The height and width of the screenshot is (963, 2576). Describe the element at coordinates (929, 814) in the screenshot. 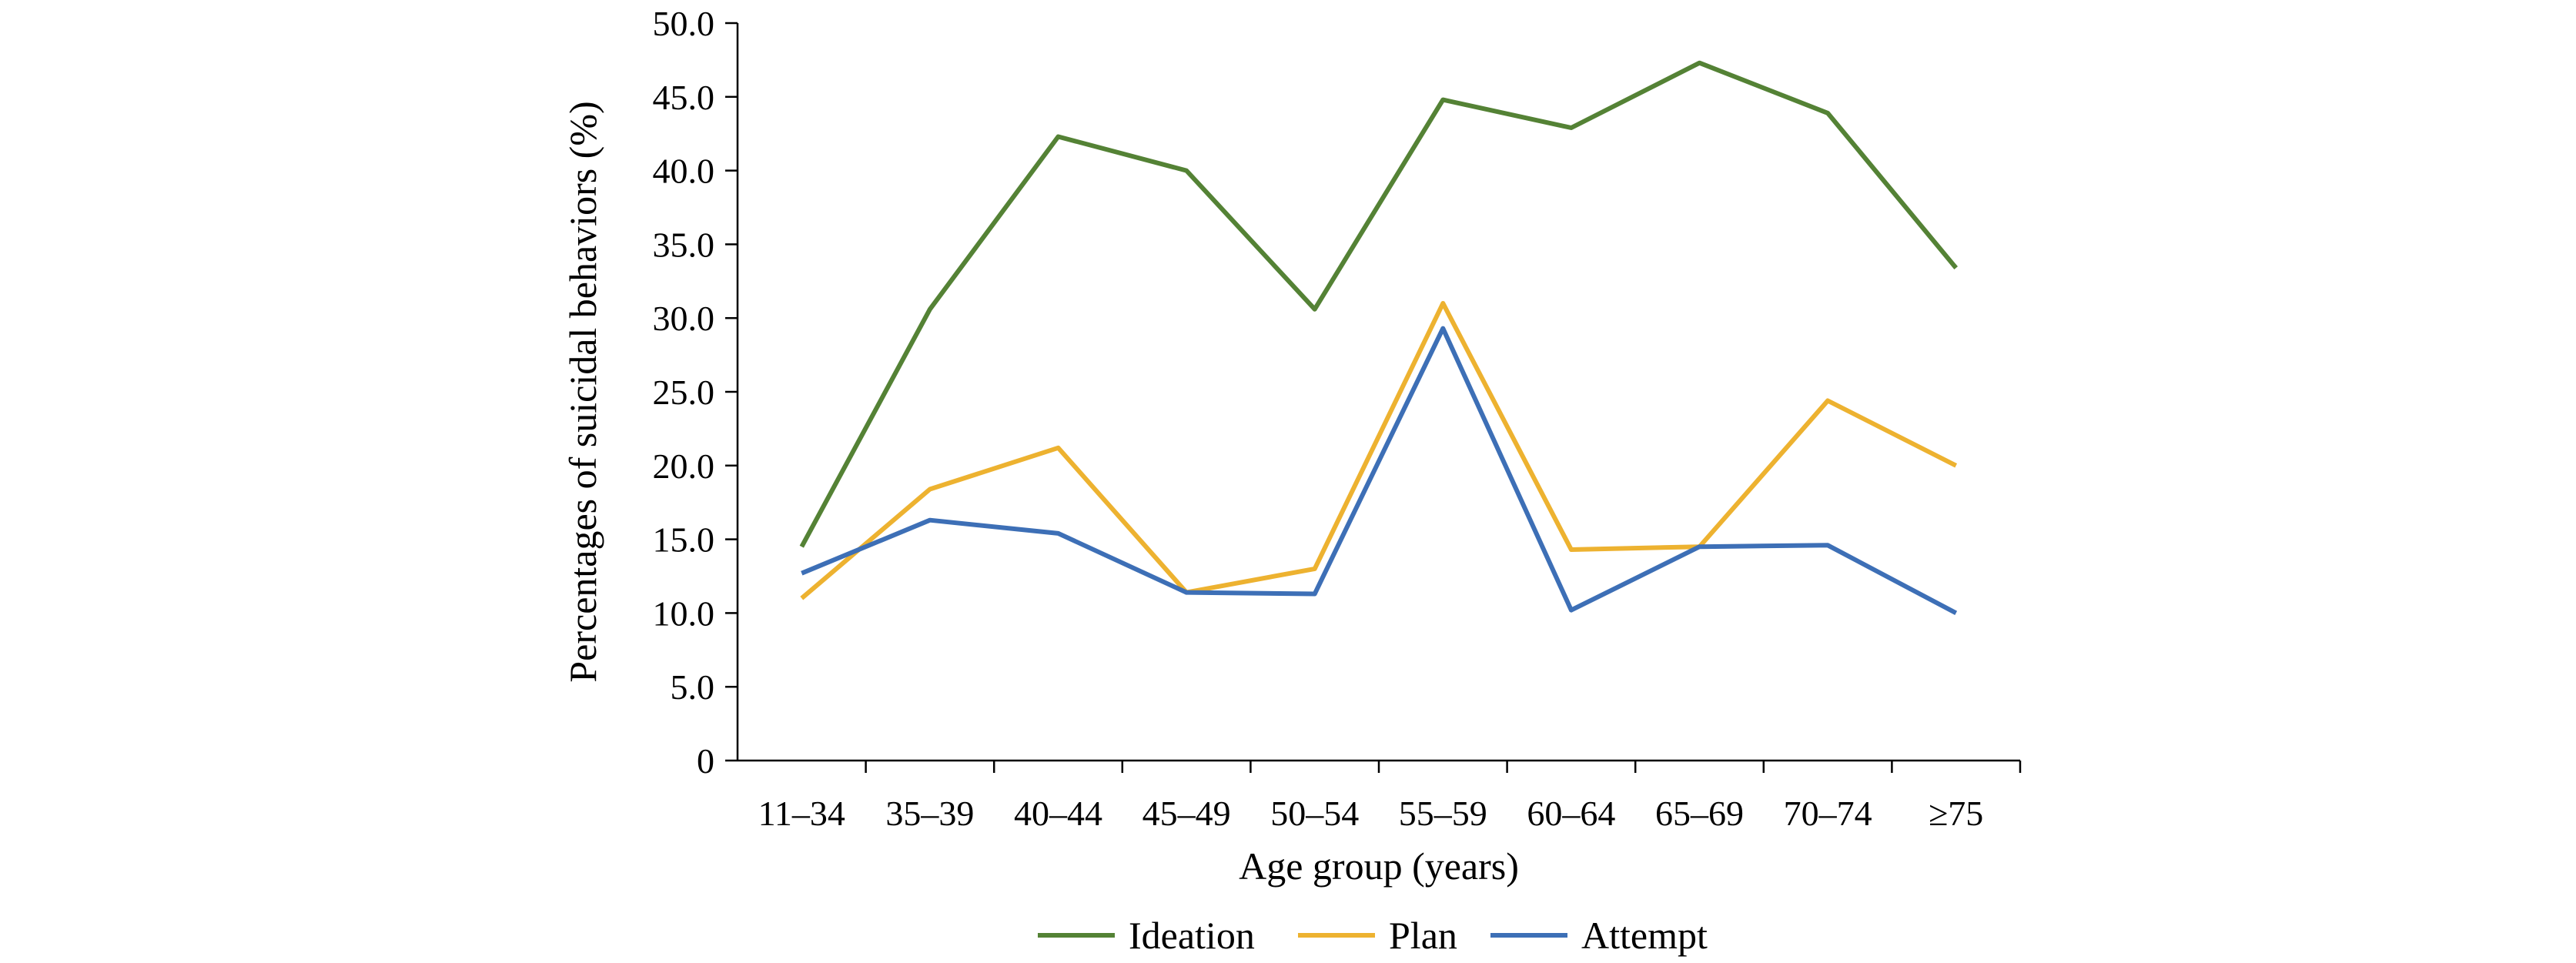

I see `x-tick-label: 35–39` at that location.